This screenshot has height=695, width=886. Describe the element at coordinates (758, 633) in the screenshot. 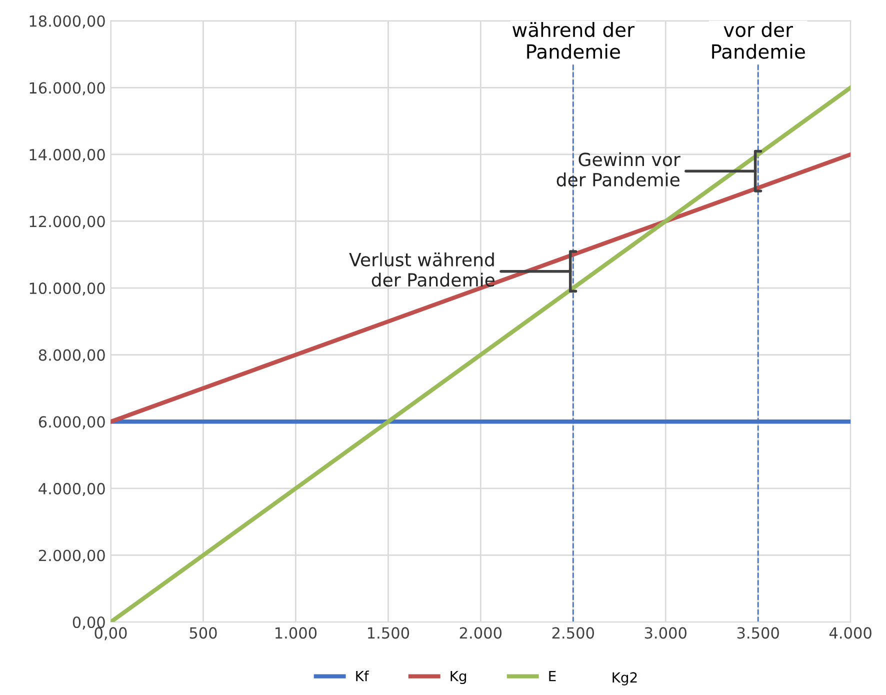

I see `x-tick-label: 3.500` at that location.